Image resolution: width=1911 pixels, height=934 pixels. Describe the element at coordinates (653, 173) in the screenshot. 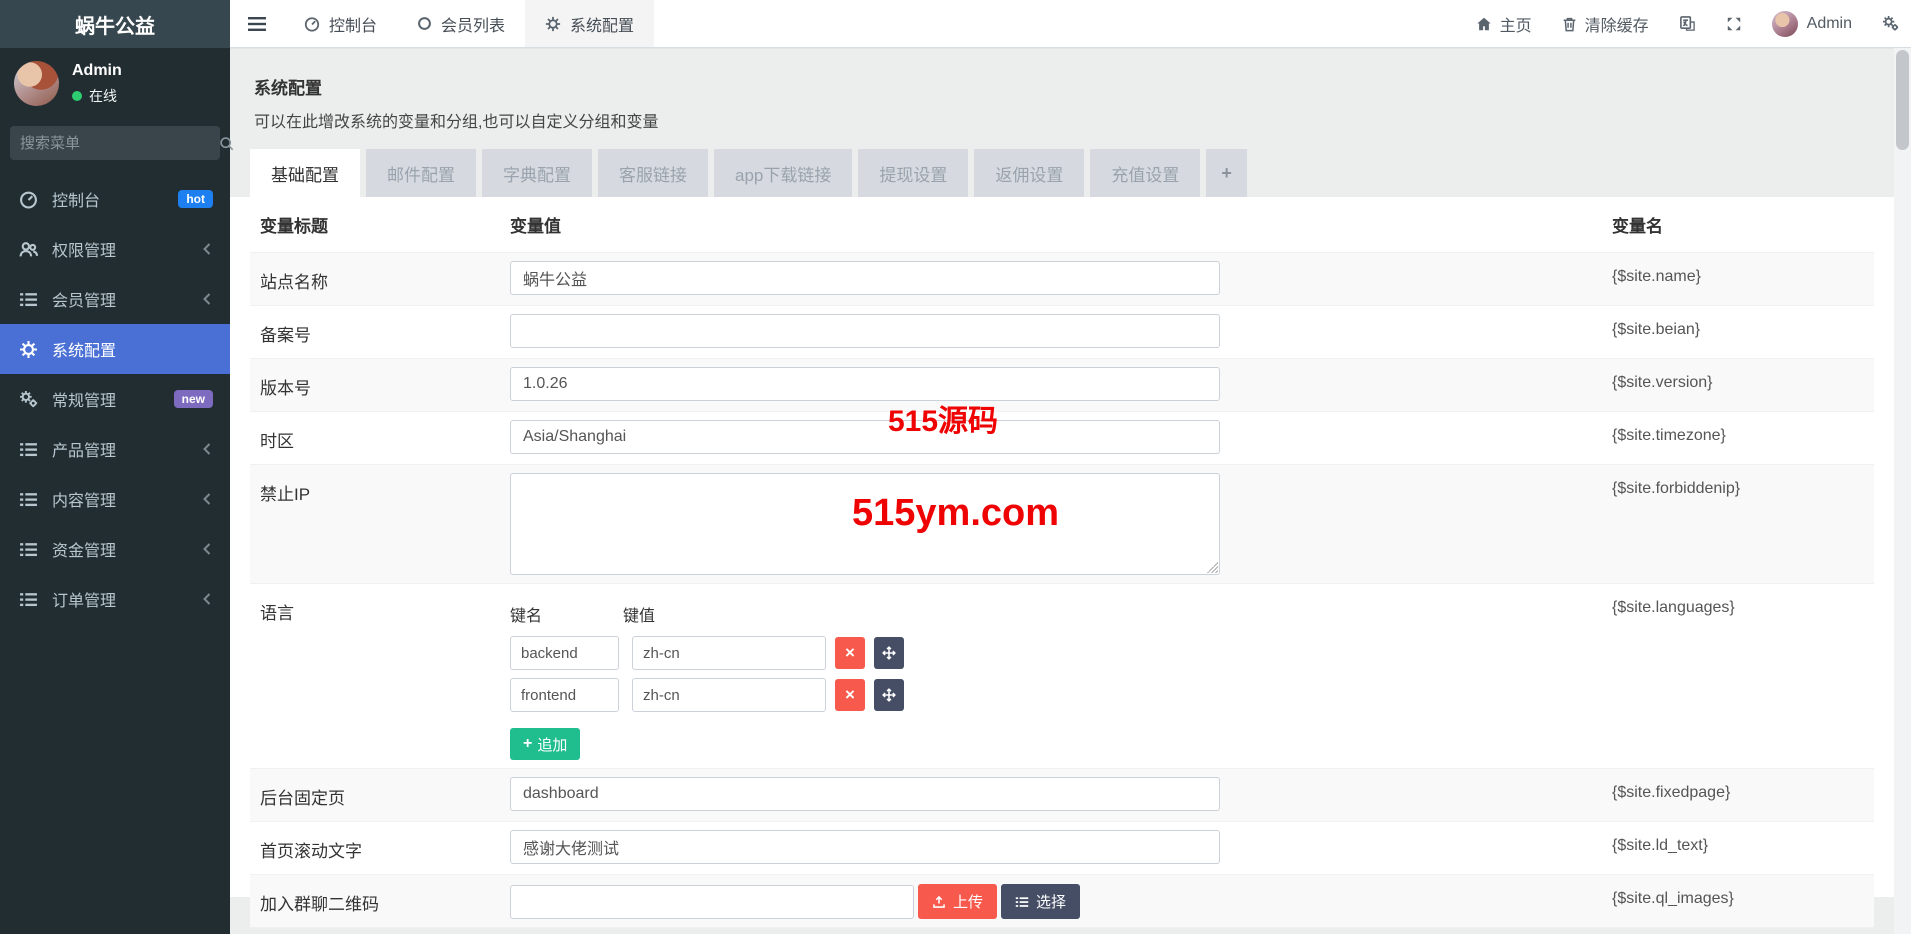

I see `tab-service-link: 客服链接` at that location.